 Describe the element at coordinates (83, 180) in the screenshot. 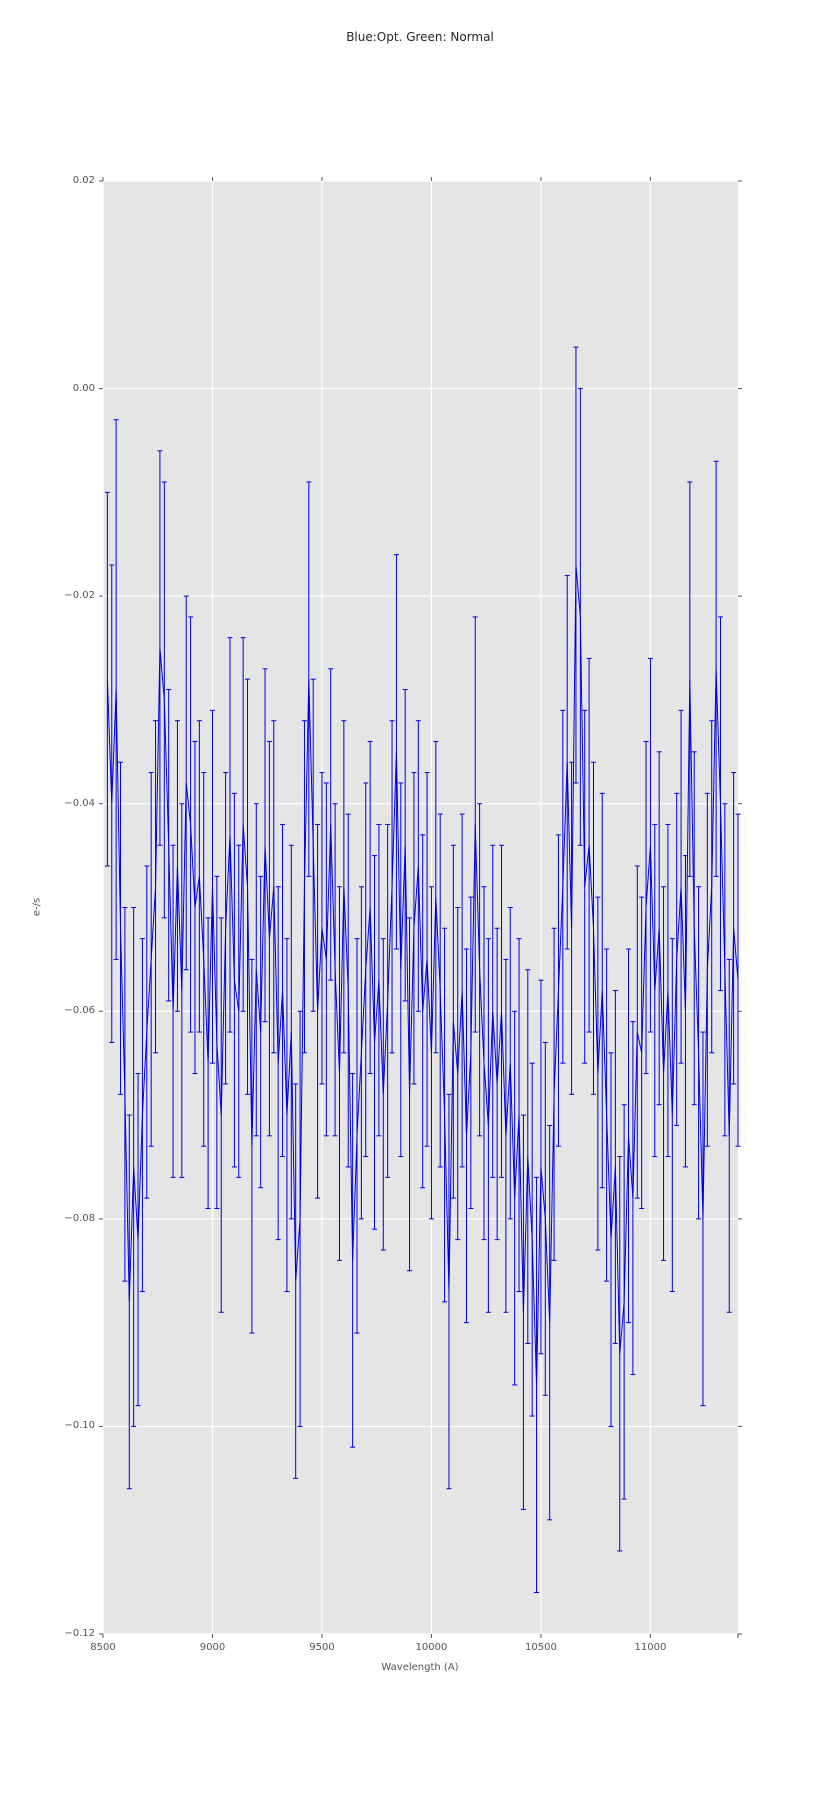

I see `y-tick-label: 0.02` at that location.